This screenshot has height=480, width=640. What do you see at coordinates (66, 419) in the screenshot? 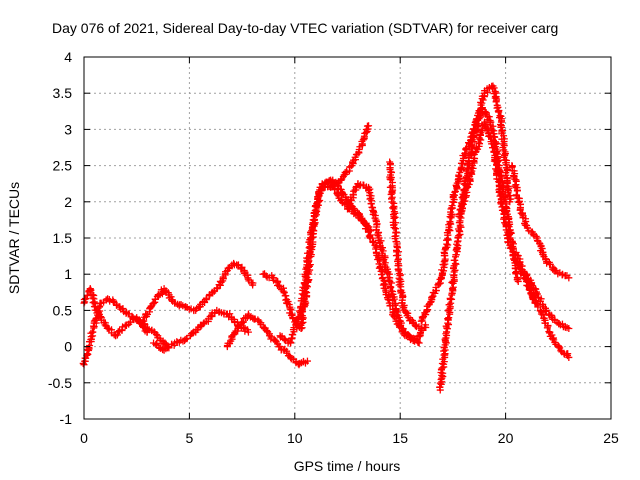
I see `y-tick-label: -1` at bounding box center [66, 419].